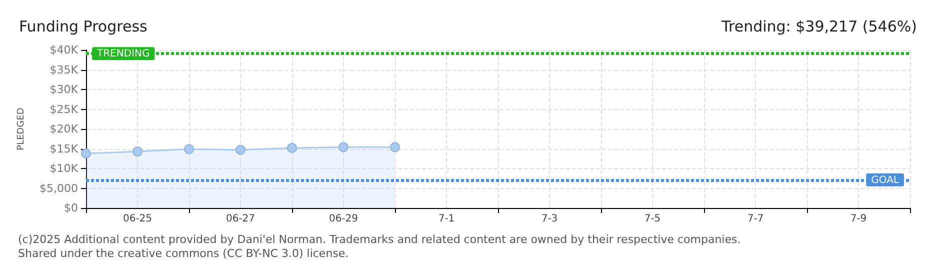  Describe the element at coordinates (755, 219) in the screenshot. I see `x-tick-label: 7-7` at that location.